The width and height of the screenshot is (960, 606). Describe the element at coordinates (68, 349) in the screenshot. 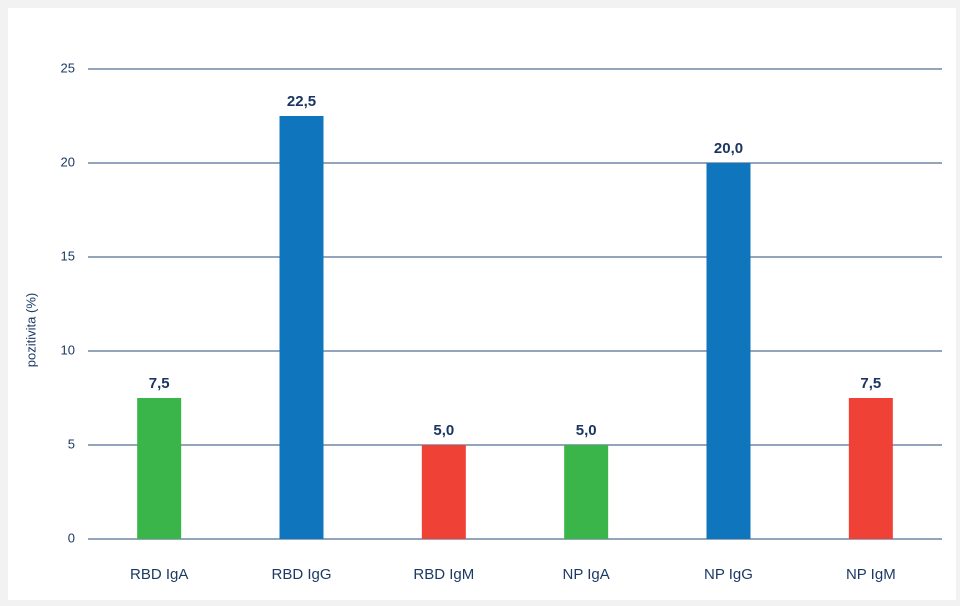

I see `y-tick-label: 10` at that location.